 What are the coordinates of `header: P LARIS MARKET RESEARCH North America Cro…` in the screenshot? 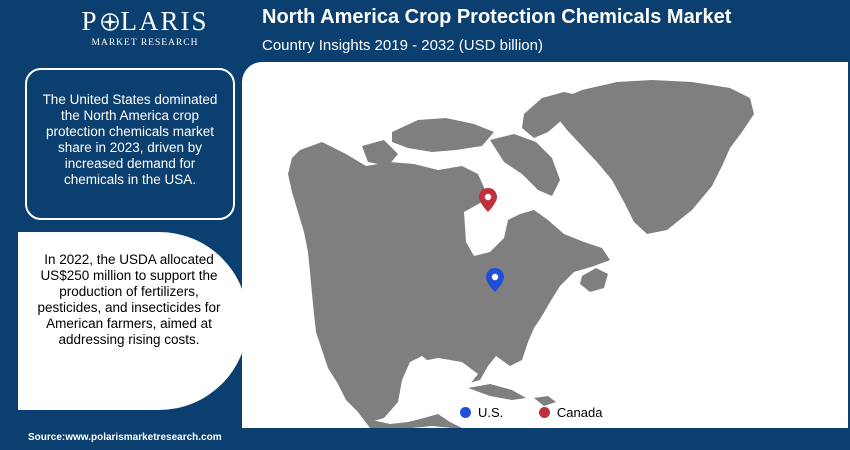 It's located at (425, 31).